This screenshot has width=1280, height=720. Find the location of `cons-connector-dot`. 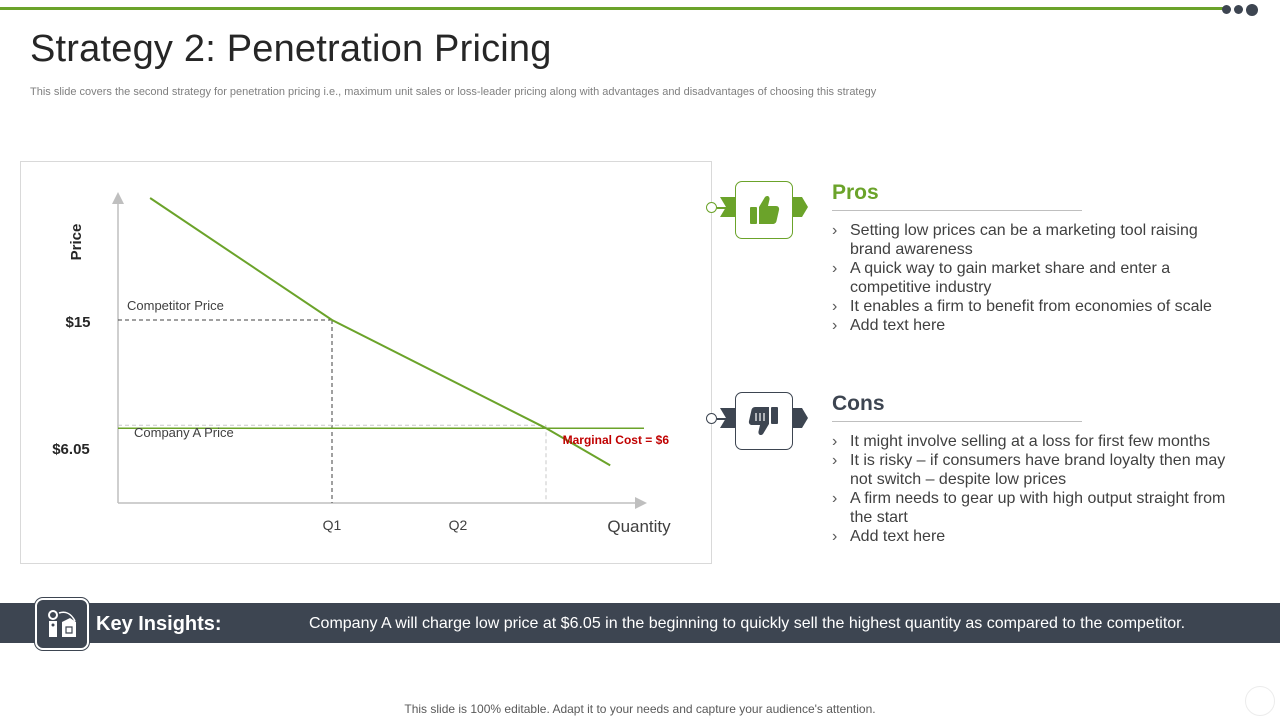

cons-connector-dot is located at coordinates (711, 418).